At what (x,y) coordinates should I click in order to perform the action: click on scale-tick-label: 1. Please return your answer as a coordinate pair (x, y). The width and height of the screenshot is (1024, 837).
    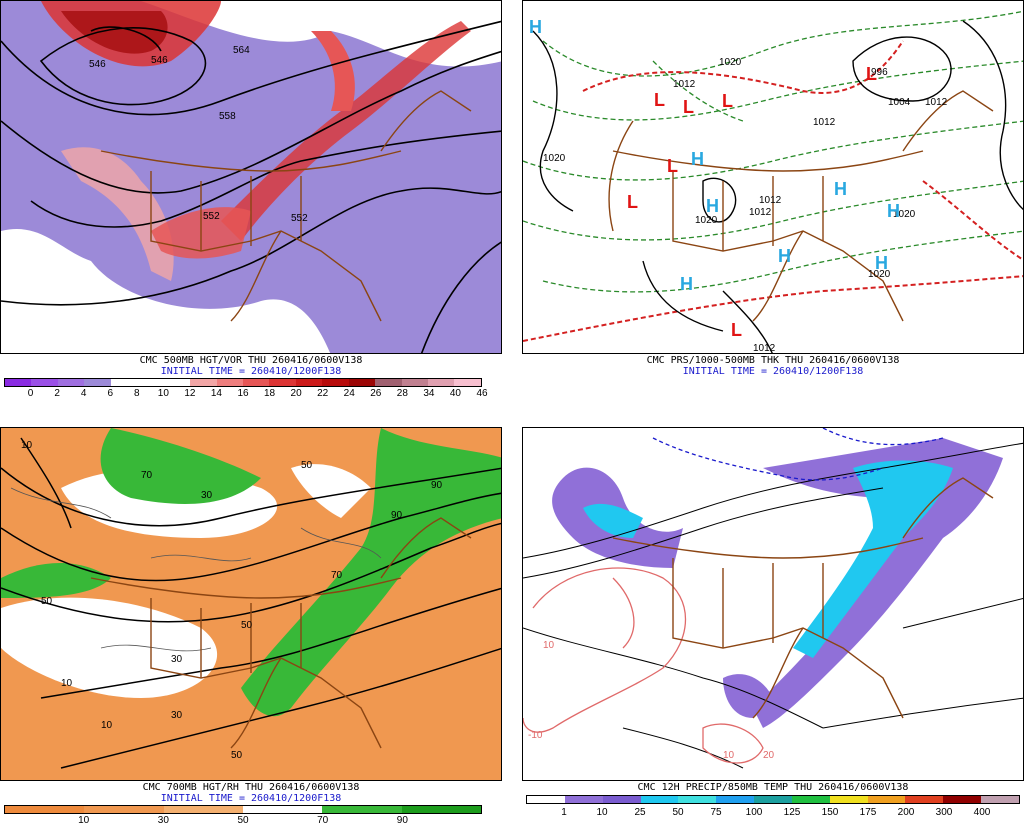
    Looking at the image, I should click on (564, 812).